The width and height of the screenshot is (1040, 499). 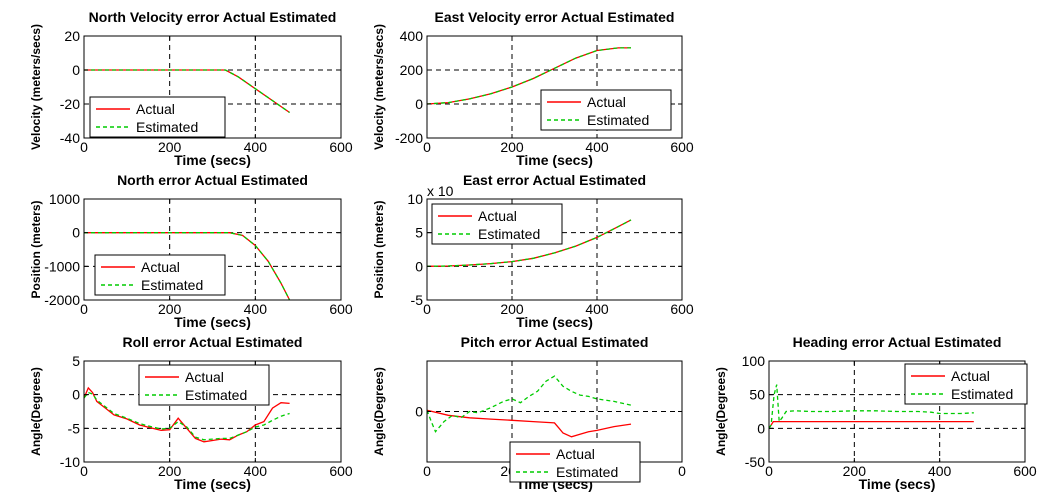 I want to click on y-tick-label: 20, so click(x=72, y=36).